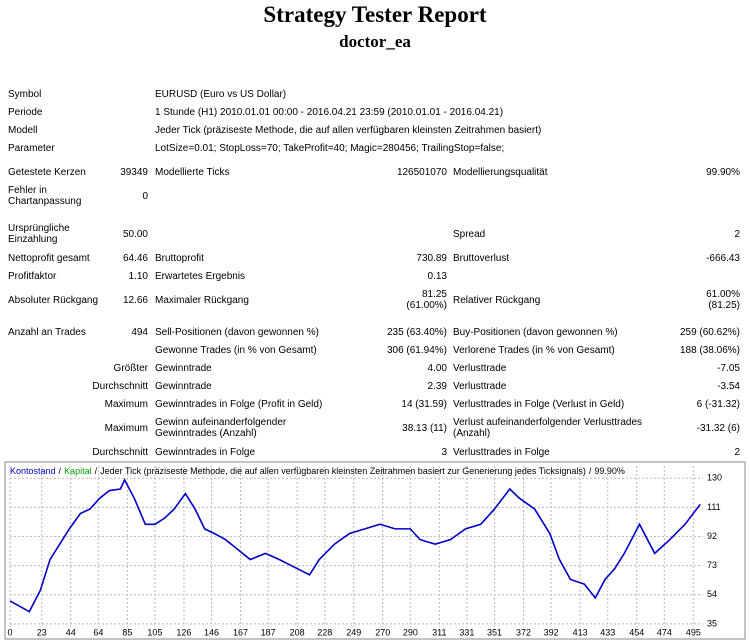 The height and width of the screenshot is (641, 750). Describe the element at coordinates (375, 14) in the screenshot. I see `report-title: Strategy Tester Report` at that location.